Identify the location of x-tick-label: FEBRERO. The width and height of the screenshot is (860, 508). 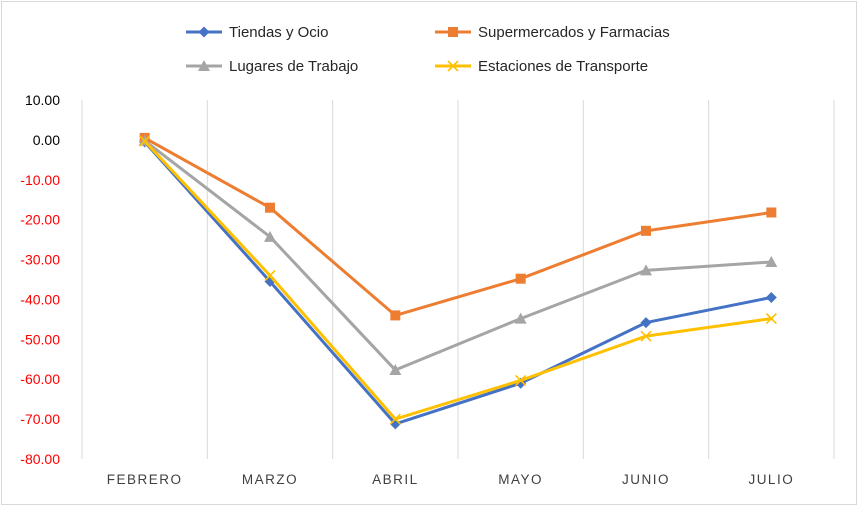
(145, 479).